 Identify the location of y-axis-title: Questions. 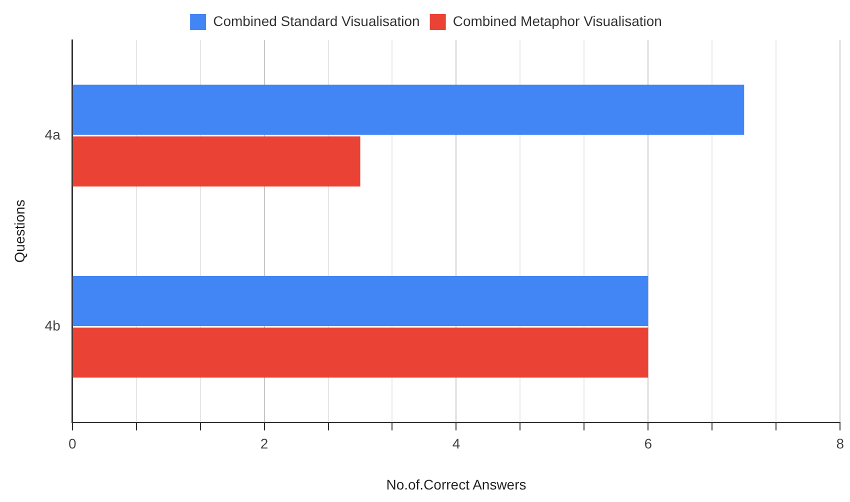
(19, 231).